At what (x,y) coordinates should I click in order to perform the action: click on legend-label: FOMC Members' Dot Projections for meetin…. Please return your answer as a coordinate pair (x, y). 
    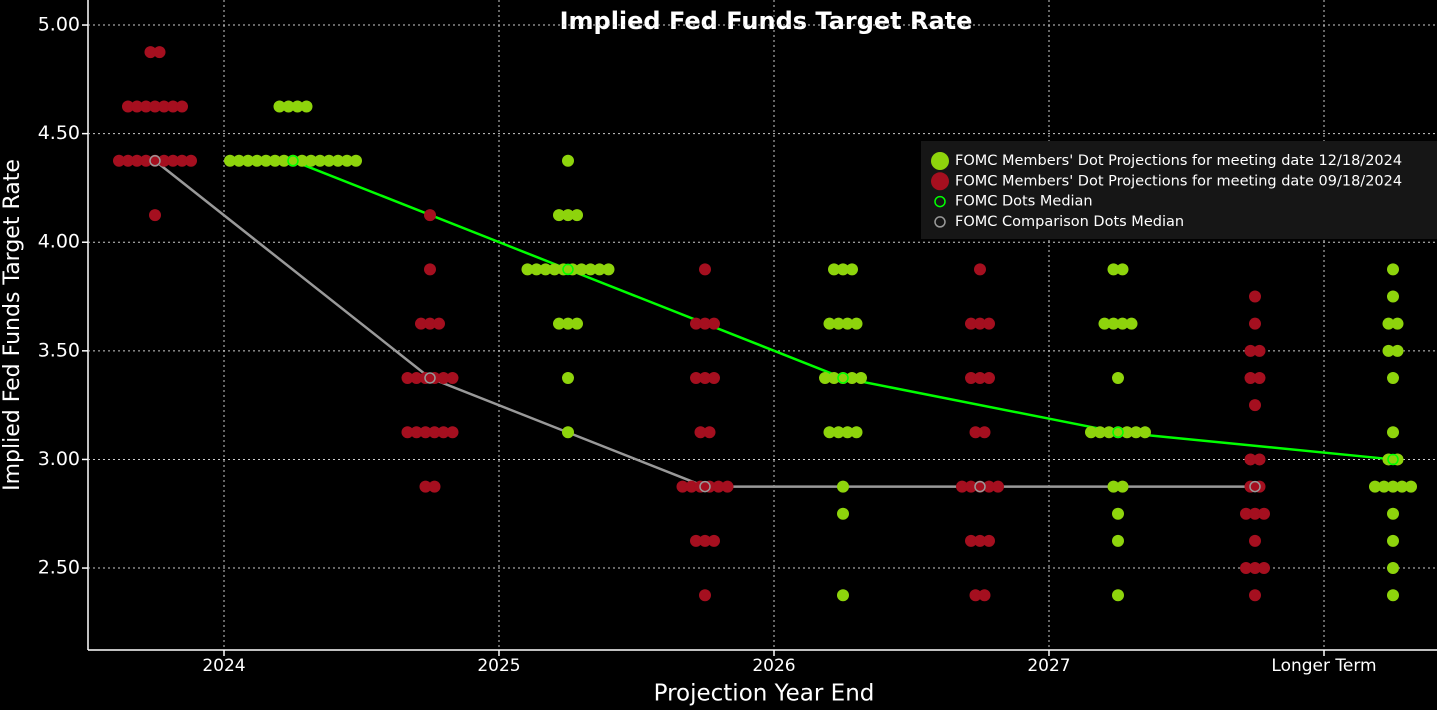
    Looking at the image, I should click on (1178, 161).